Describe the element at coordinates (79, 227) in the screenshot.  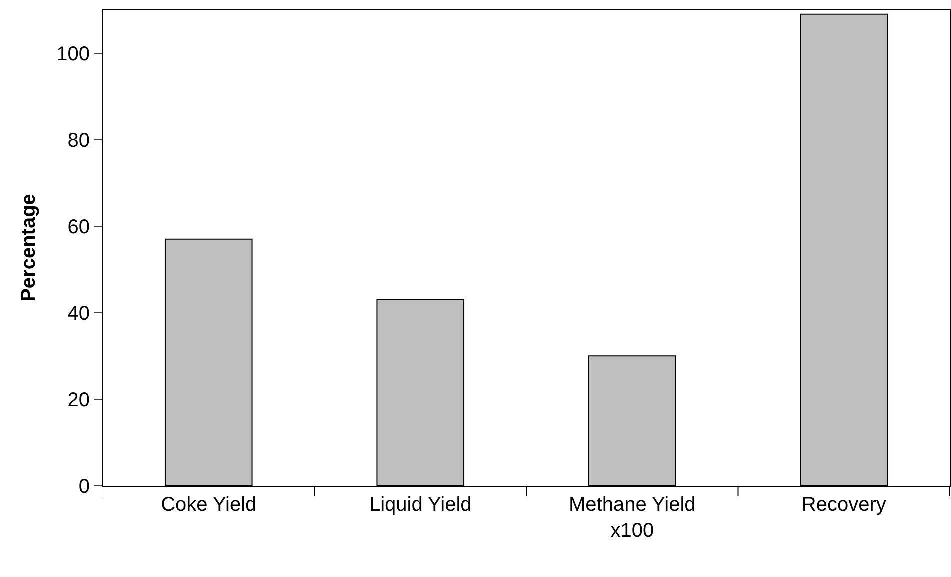
I see `y-tick-label: 60` at that location.